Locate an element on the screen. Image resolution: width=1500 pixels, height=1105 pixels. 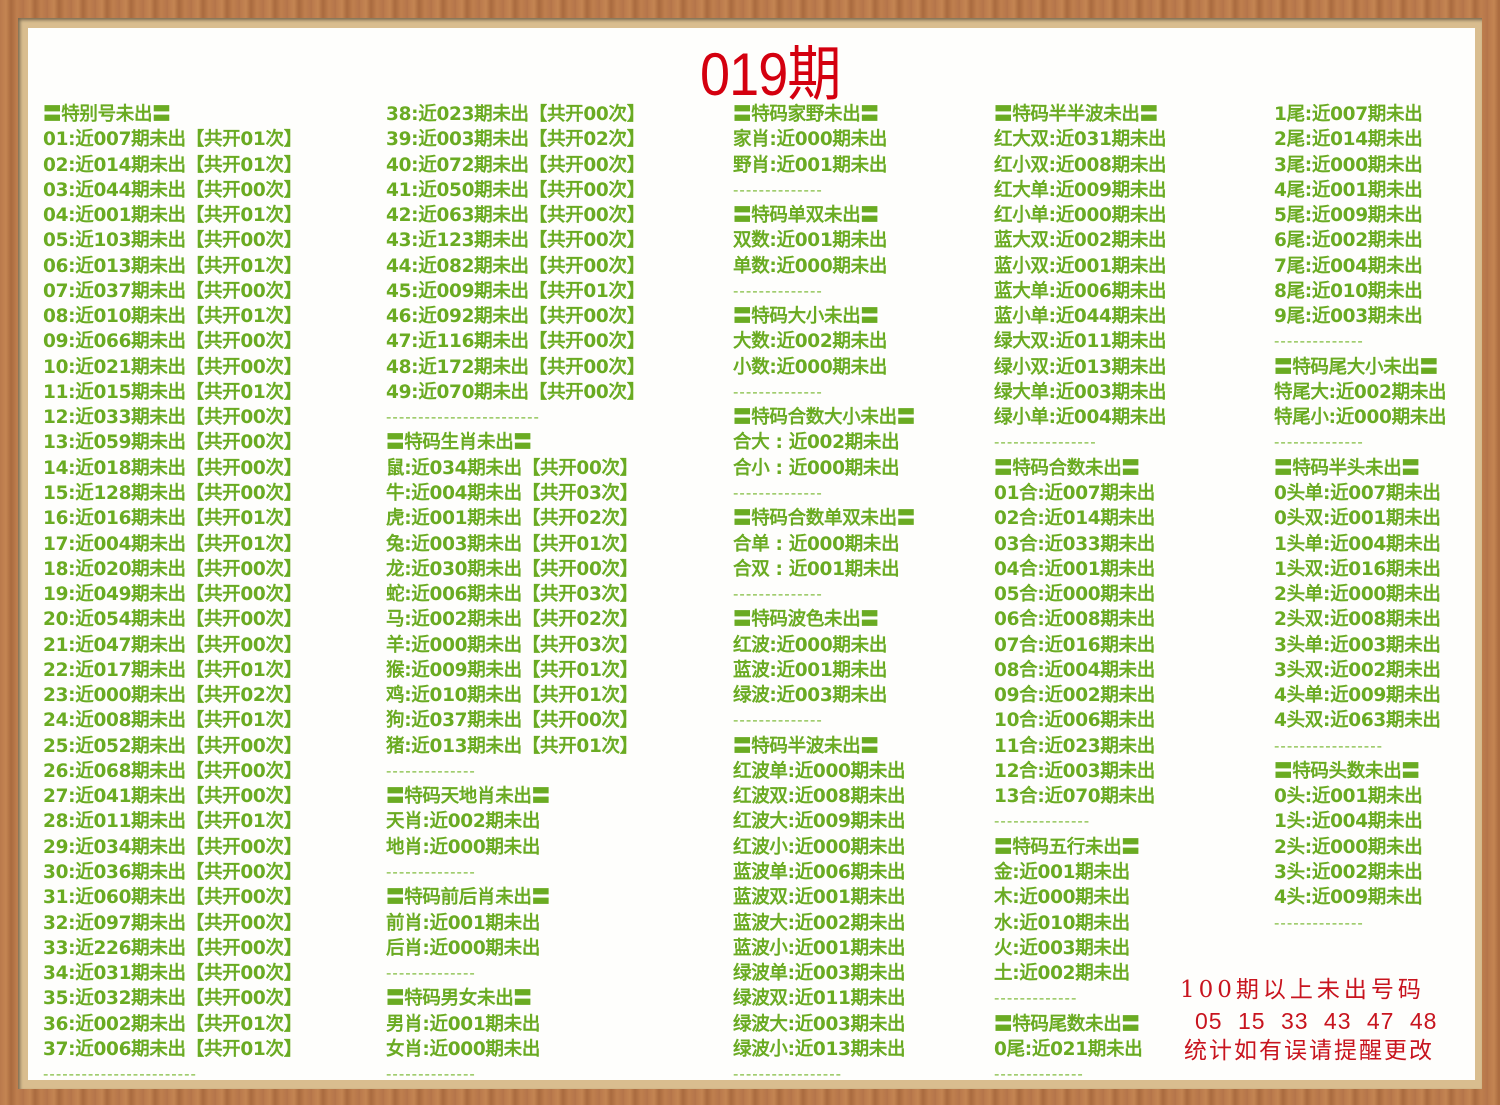
stat-row: 38:近023期未出【共开00次】 is located at coordinates (515, 114).